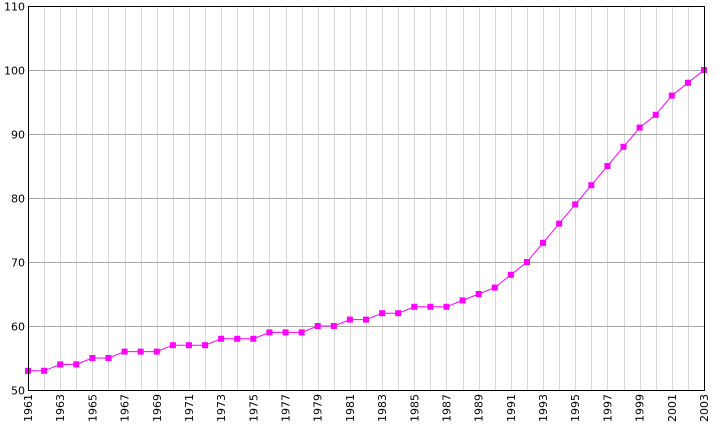  I want to click on x-tick-label: 2003, so click(704, 408).